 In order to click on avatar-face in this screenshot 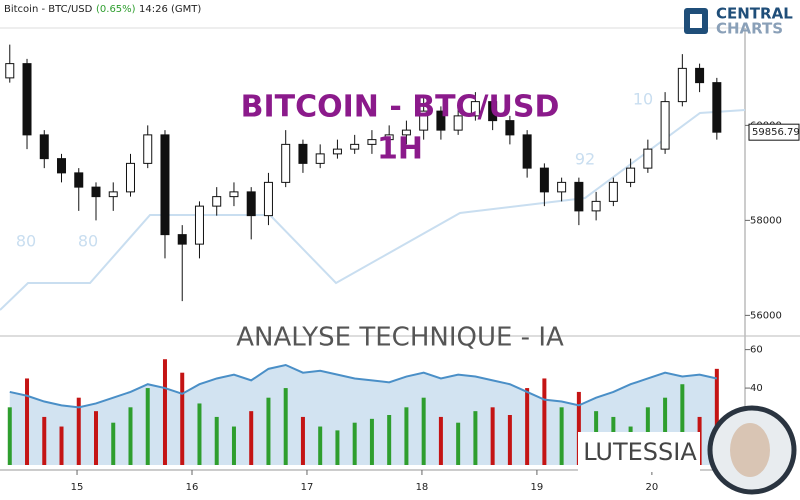, I will do `click(750, 450)`.